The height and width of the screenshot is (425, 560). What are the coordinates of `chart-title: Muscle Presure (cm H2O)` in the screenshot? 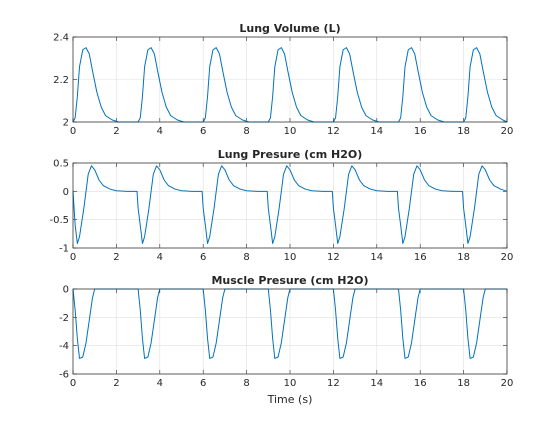 It's located at (289, 280).